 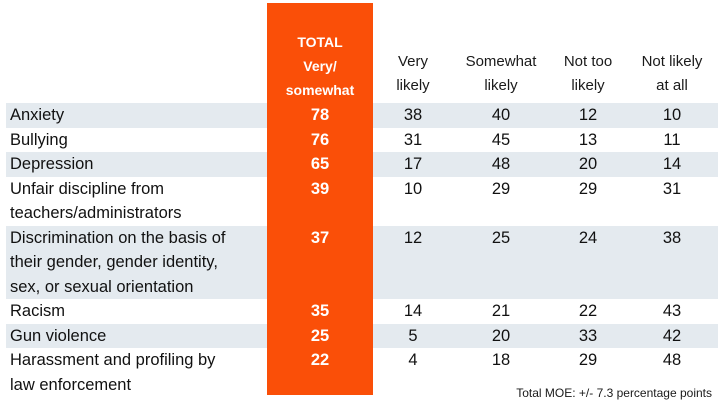 I want to click on not-too-likely-value: 13, so click(x=588, y=139).